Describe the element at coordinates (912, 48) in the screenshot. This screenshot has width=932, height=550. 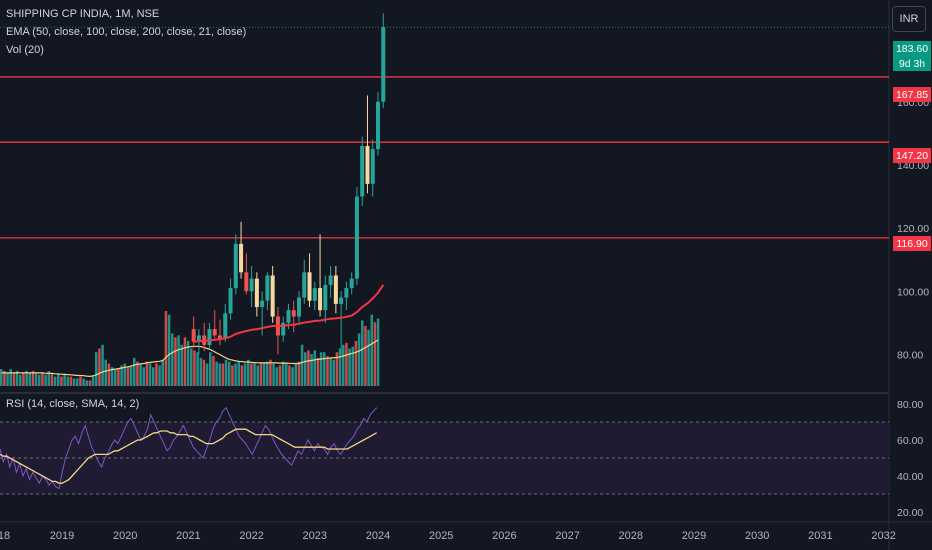
I see `last-price-tag: 183.60` at that location.